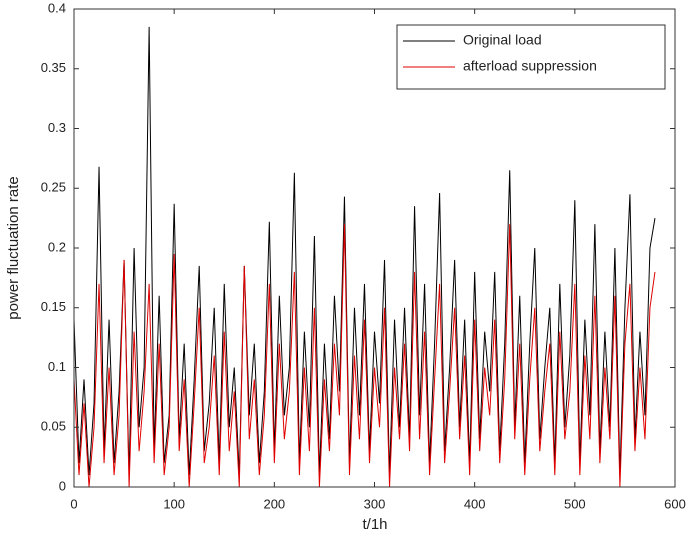 The image size is (691, 539). Describe the element at coordinates (57, 246) in the screenshot. I see `y-tick-label: 0.2` at that location.